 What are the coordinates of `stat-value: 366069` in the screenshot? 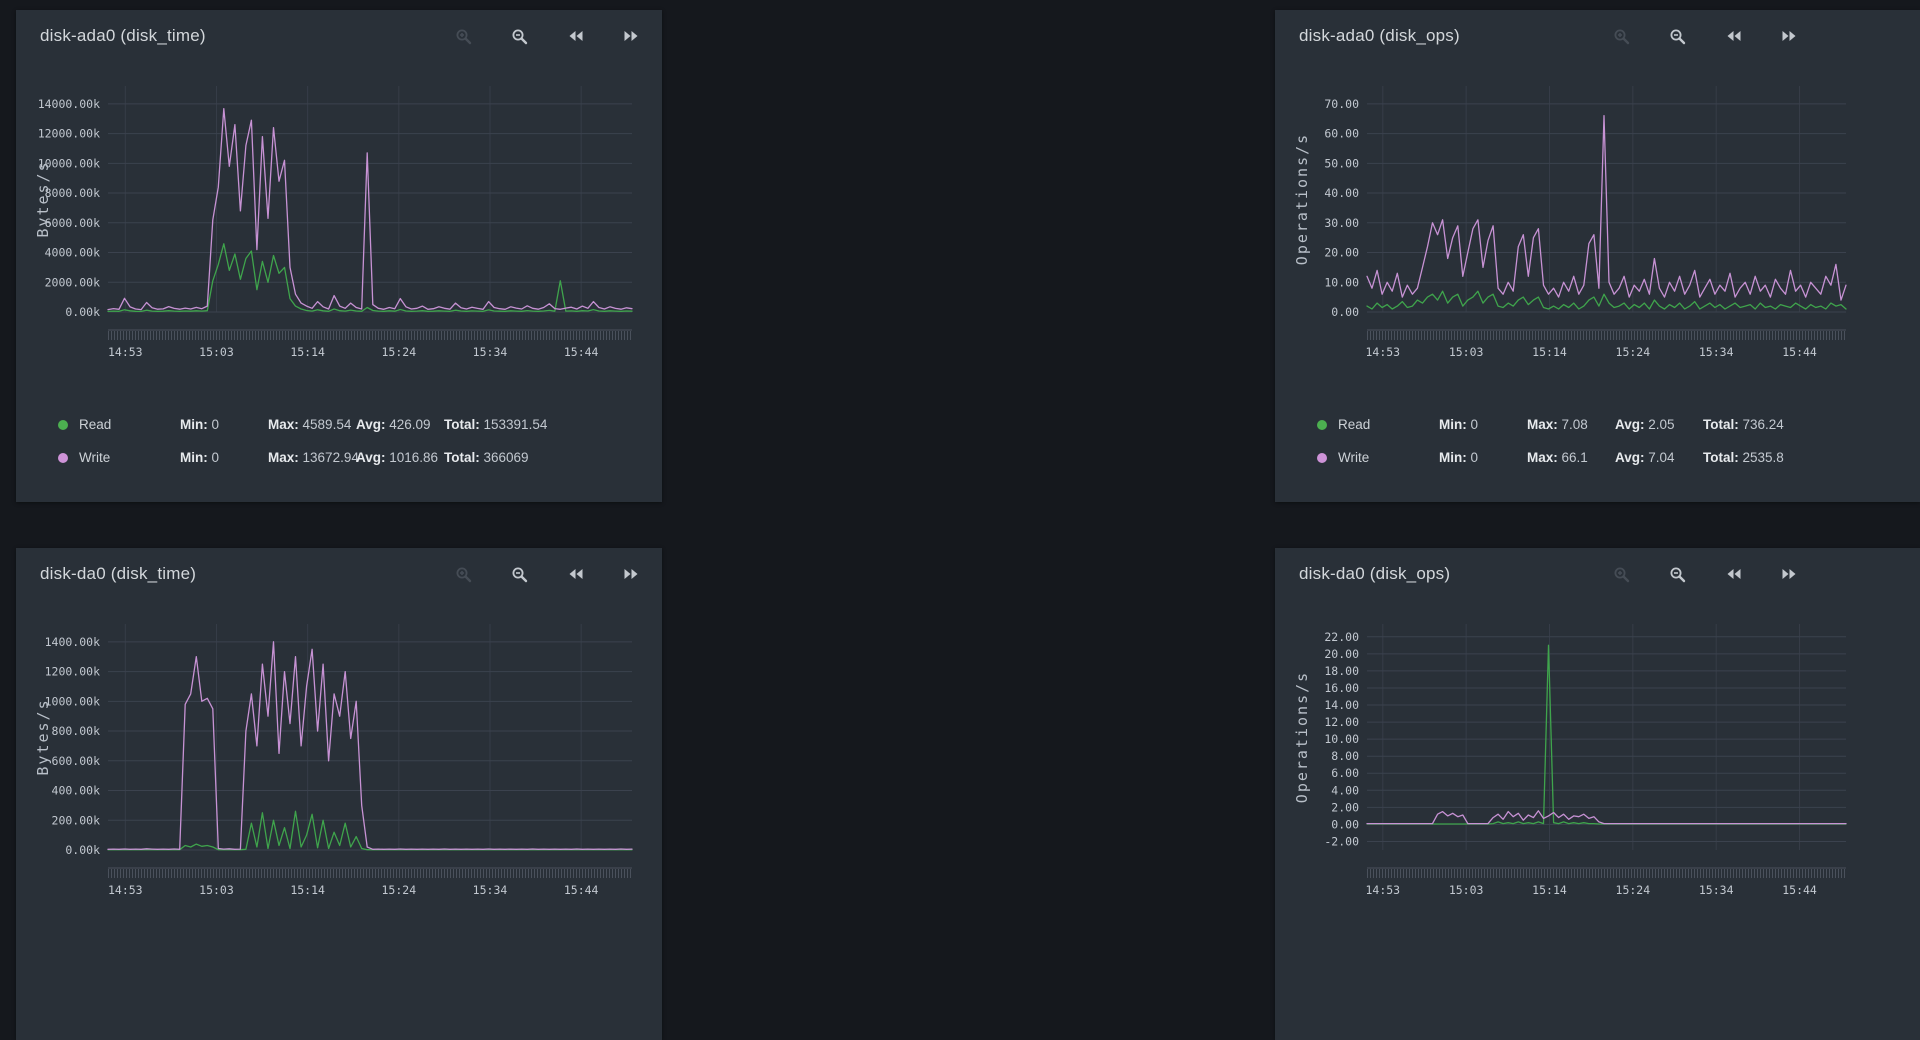 It's located at (506, 457).